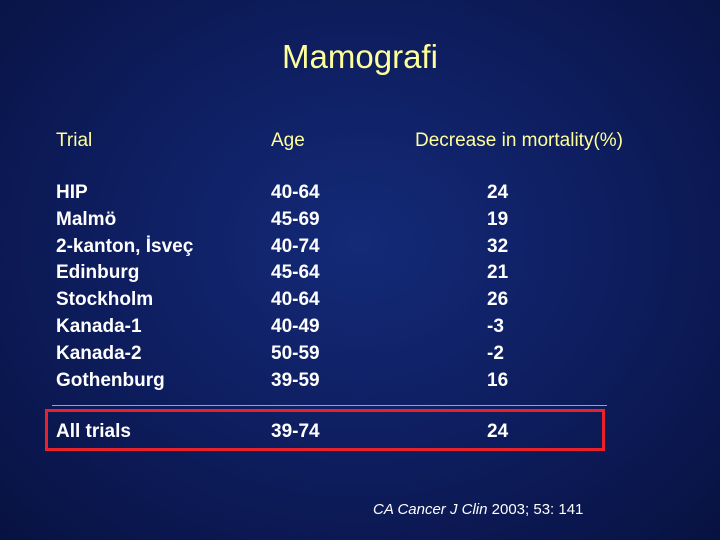  Describe the element at coordinates (105, 300) in the screenshot. I see `trial-name: Stockholm` at that location.